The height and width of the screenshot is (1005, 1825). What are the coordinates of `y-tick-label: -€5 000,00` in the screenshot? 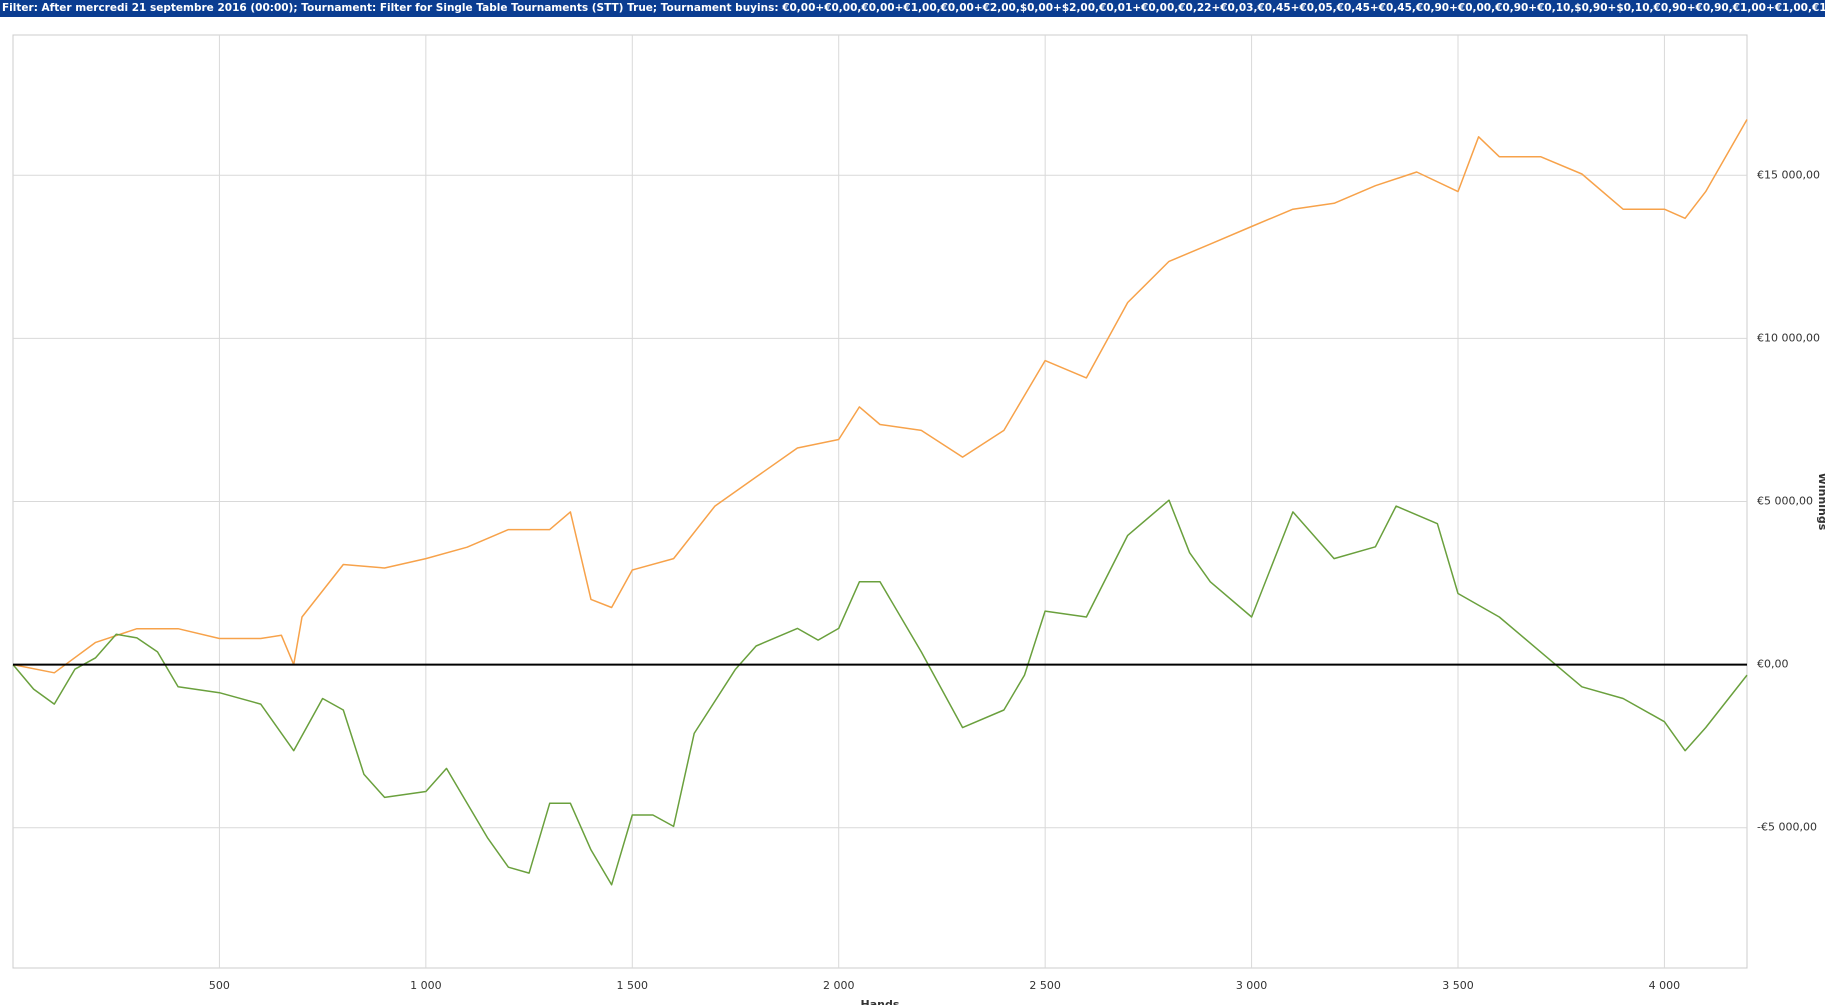 It's located at (1787, 827).